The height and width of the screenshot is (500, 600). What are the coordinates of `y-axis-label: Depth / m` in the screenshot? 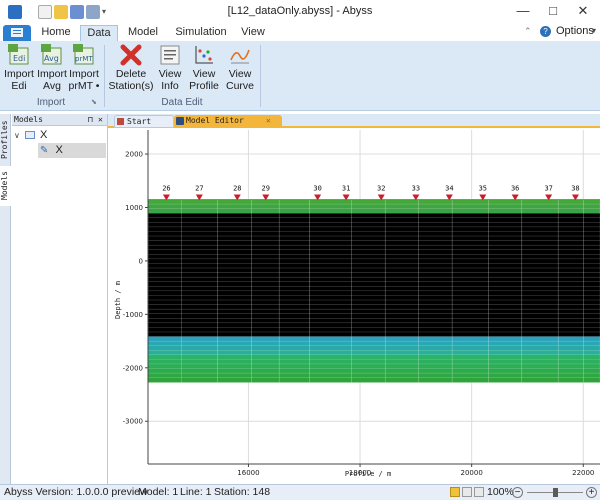 It's located at (118, 300).